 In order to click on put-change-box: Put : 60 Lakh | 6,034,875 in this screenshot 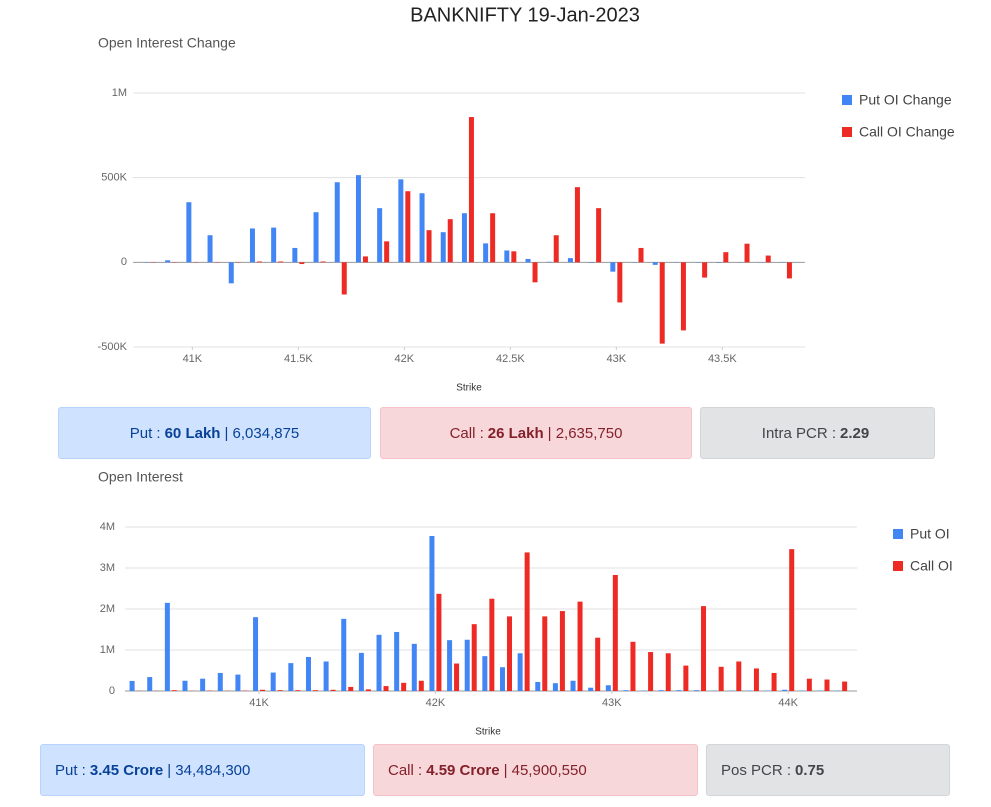, I will do `click(214, 433)`.